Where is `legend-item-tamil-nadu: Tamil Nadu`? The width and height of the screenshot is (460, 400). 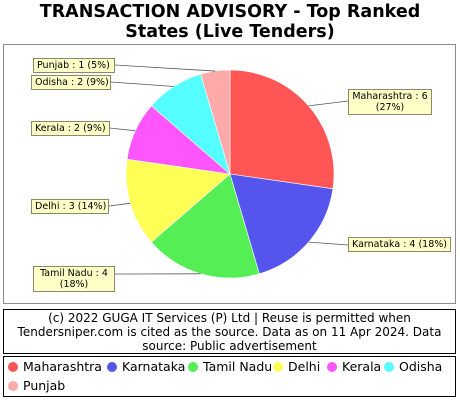 legend-item-tamil-nadu: Tamil Nadu is located at coordinates (230, 367).